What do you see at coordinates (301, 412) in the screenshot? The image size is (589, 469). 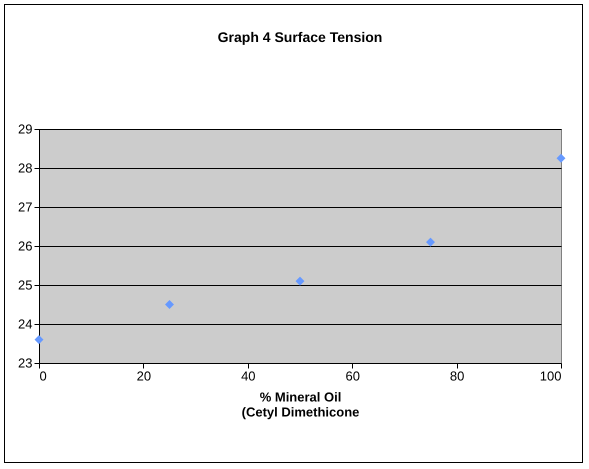 I see `text: (Cetyl Dimethicone` at bounding box center [301, 412].